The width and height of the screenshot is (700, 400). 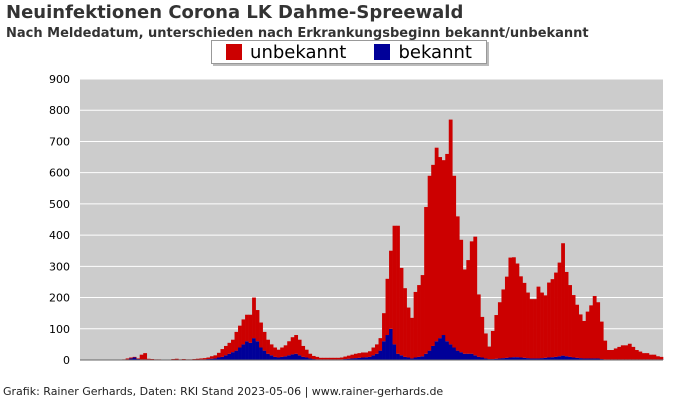 What do you see at coordinates (59, 235) in the screenshot?
I see `y-tick-label: 400` at bounding box center [59, 235].